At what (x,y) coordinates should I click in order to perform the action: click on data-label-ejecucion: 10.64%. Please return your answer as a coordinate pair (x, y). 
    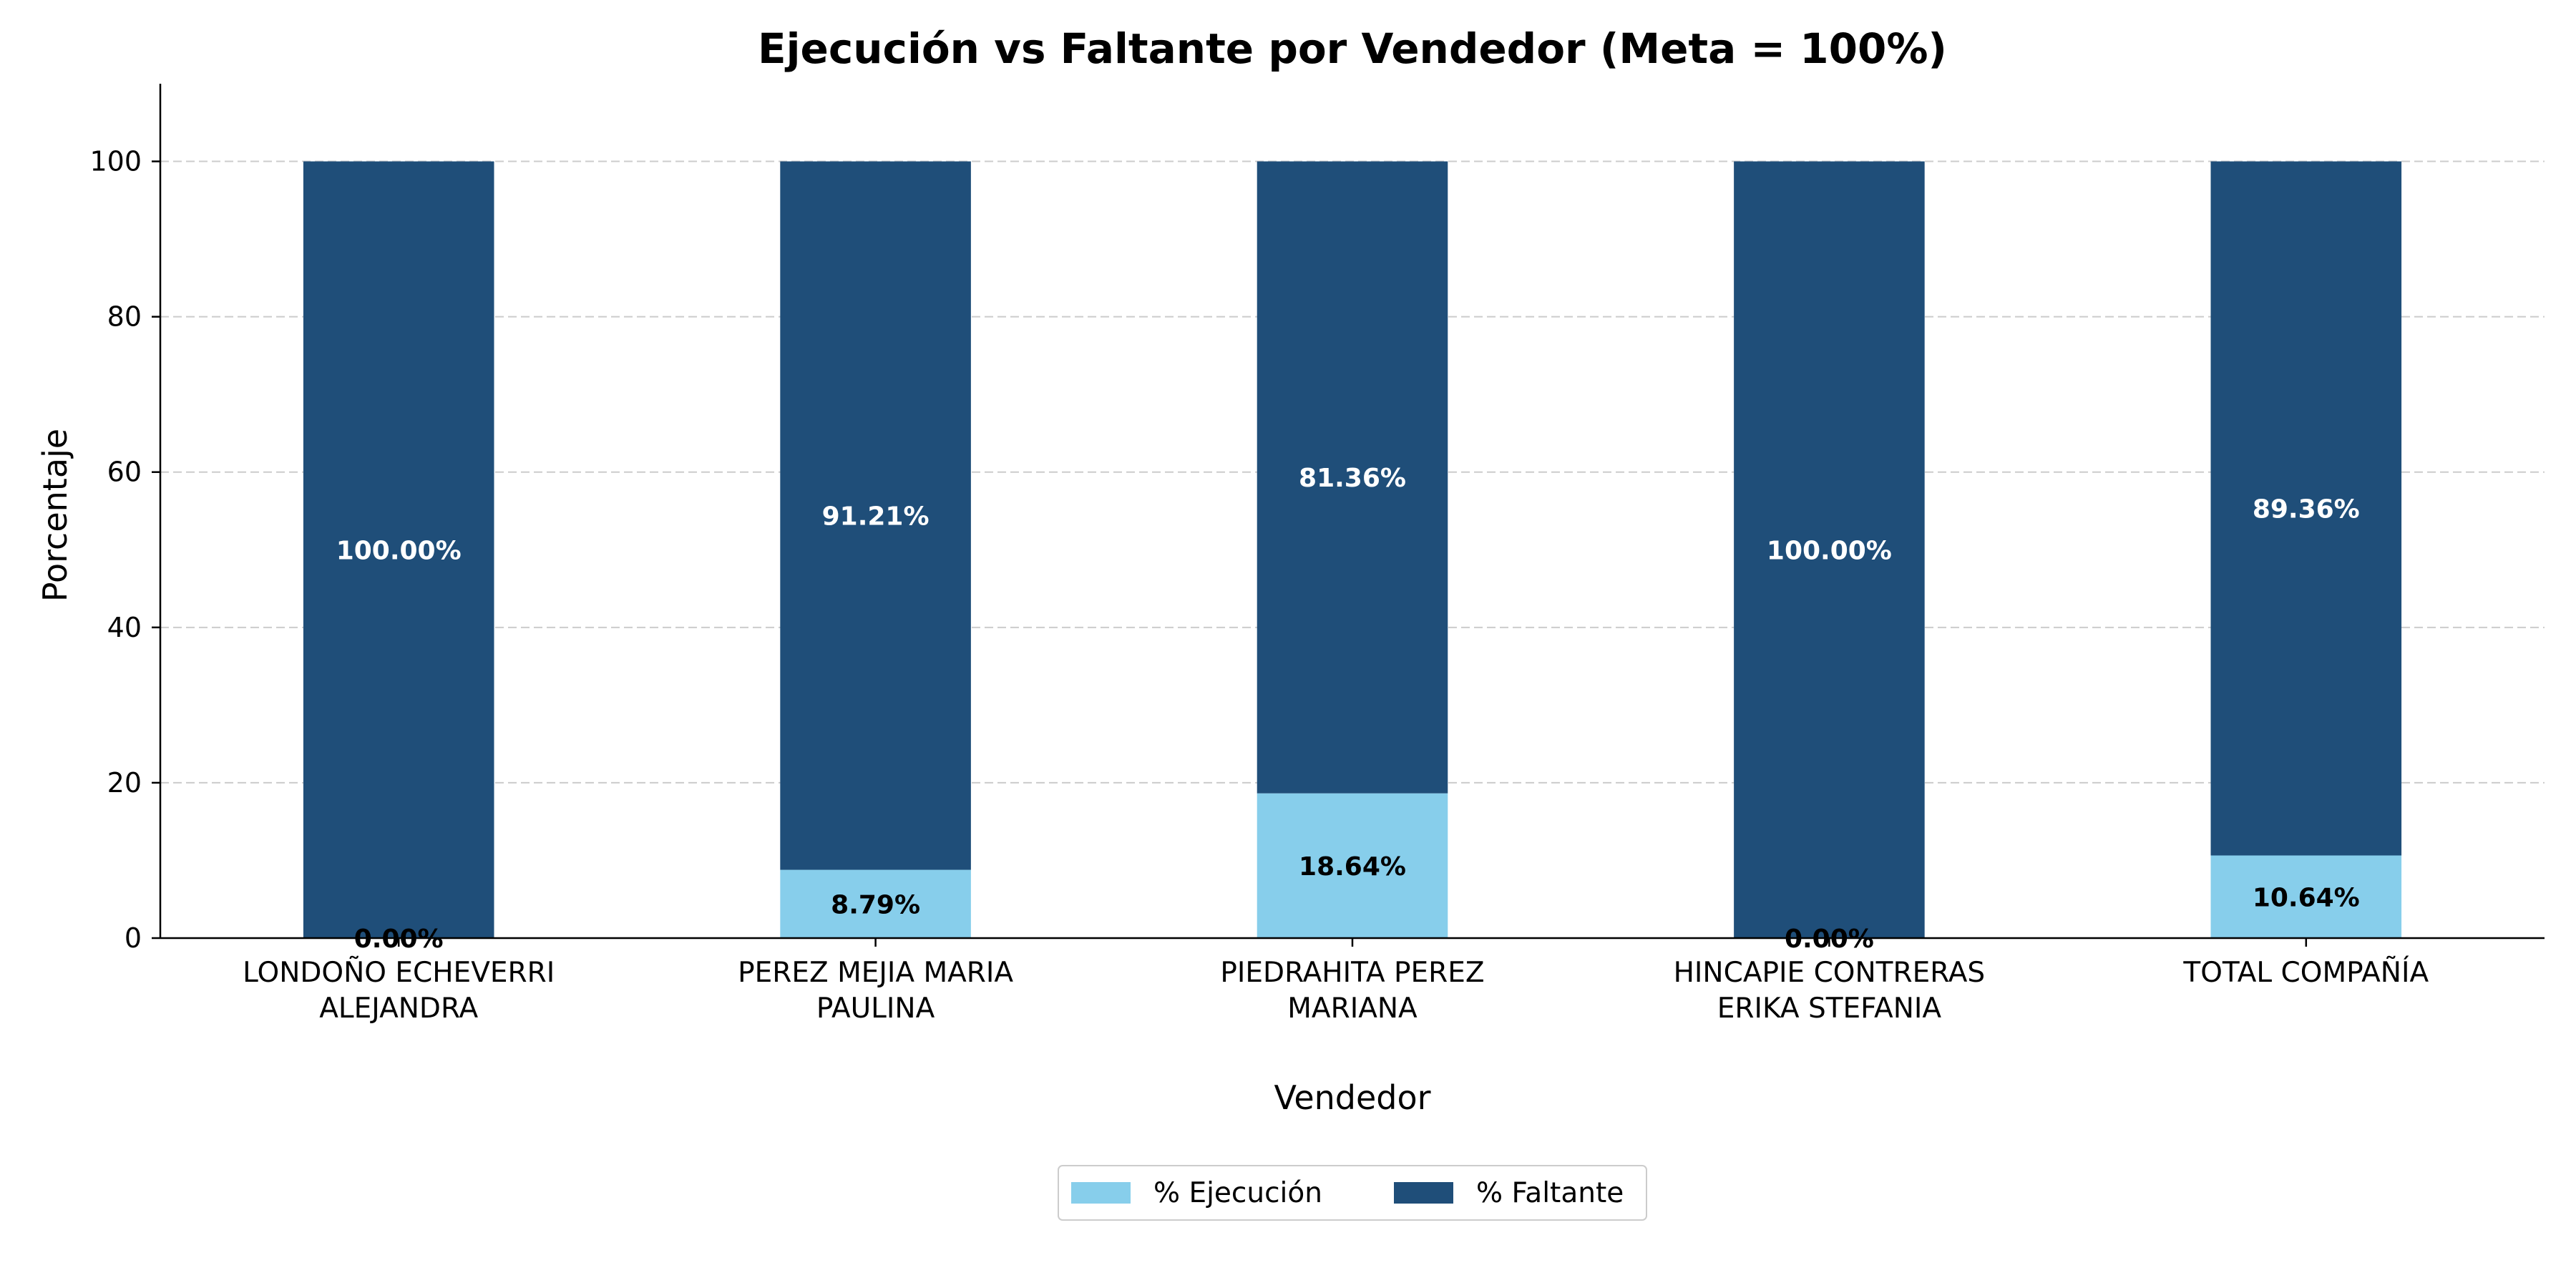
    Looking at the image, I should click on (2306, 897).